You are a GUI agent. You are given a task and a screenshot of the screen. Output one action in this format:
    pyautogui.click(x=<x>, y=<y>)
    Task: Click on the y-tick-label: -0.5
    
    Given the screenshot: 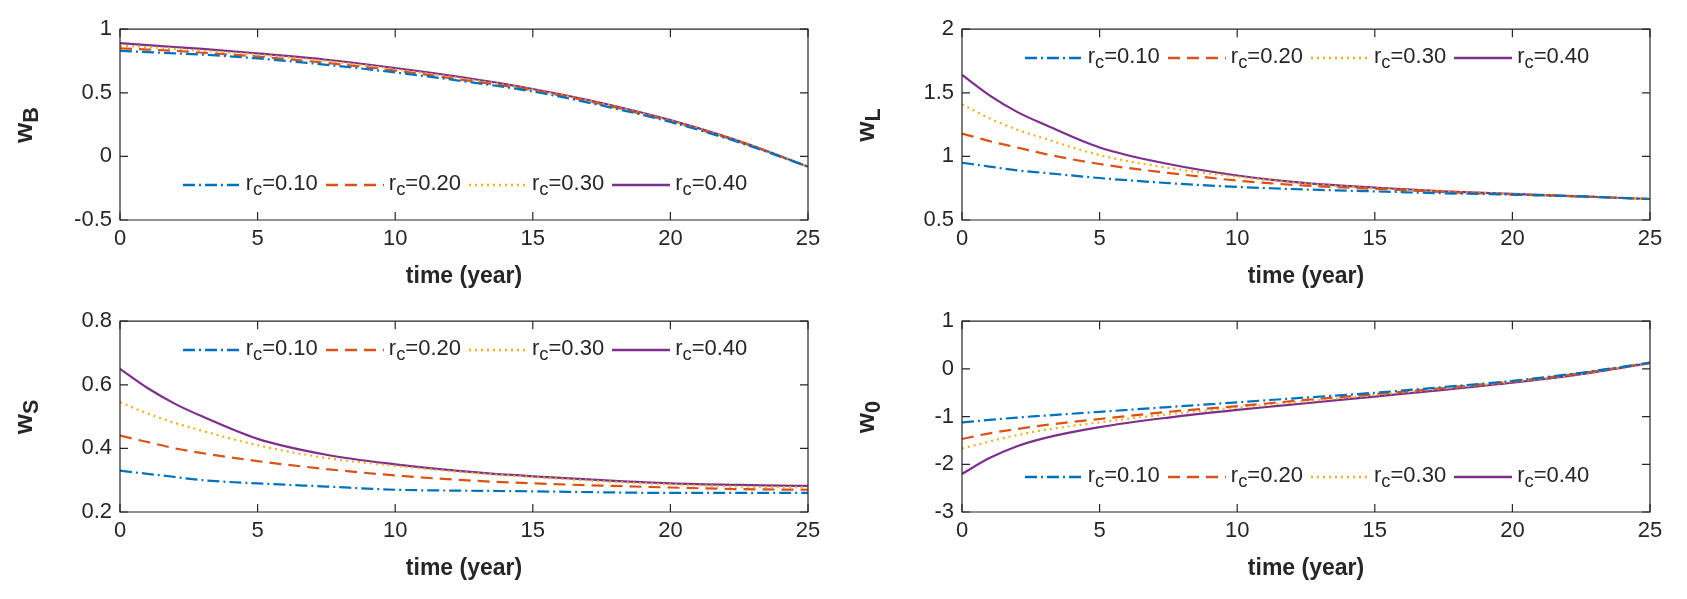 What is the action you would take?
    pyautogui.click(x=93, y=219)
    